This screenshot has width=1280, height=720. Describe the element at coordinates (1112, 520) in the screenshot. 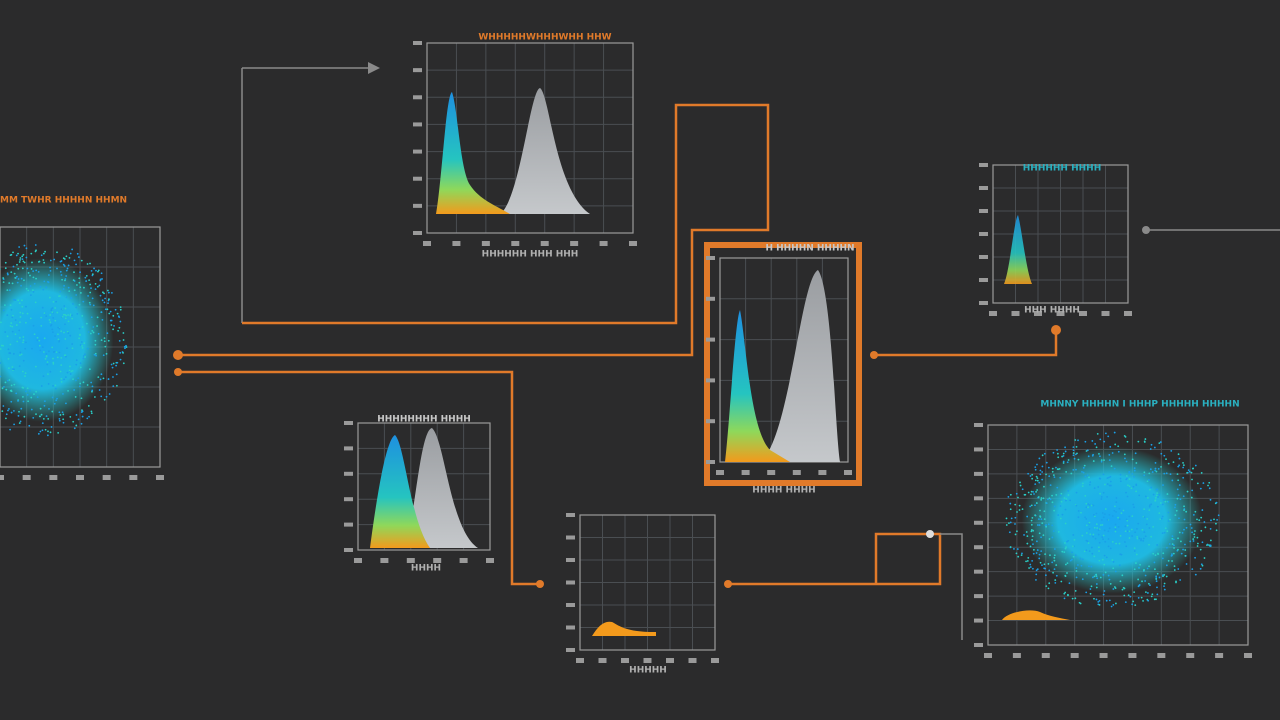

I see `scatter-core` at that location.